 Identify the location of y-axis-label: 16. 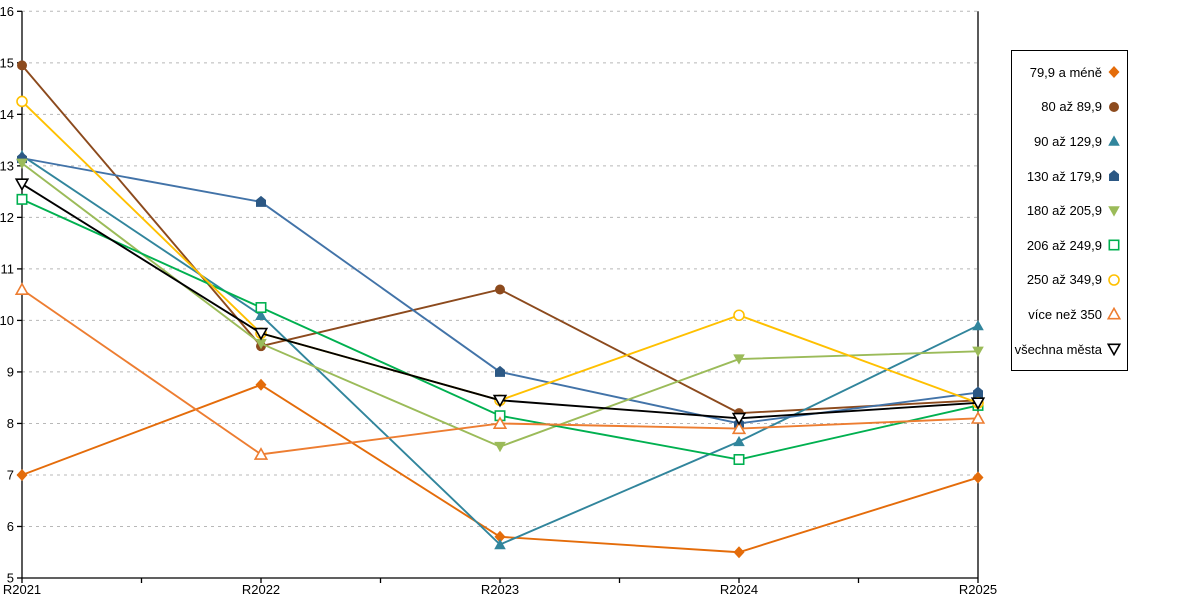
(7, 11).